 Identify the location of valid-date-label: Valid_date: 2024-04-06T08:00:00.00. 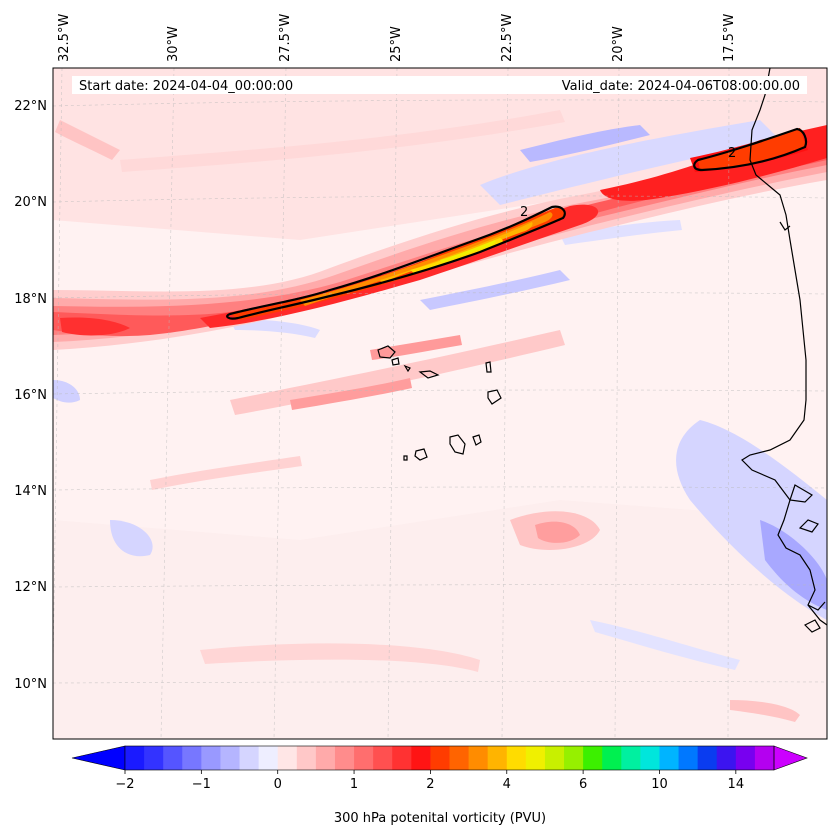
(681, 86).